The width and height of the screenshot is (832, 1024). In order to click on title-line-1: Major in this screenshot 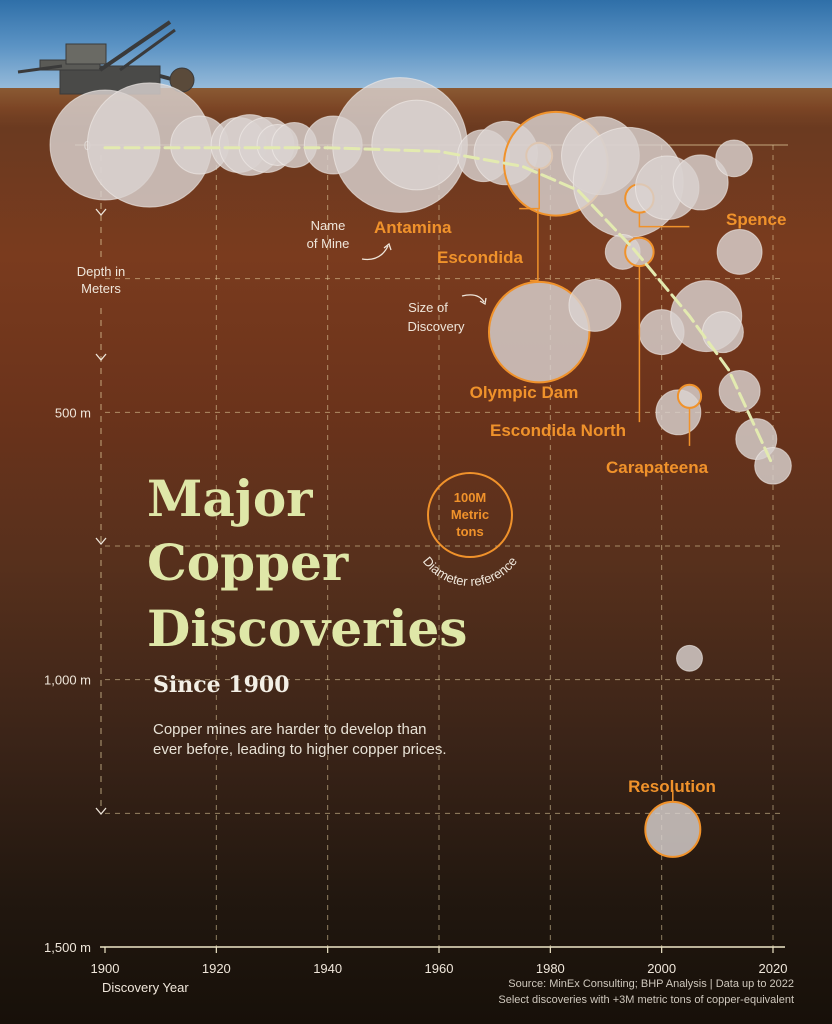, I will do `click(230, 498)`.